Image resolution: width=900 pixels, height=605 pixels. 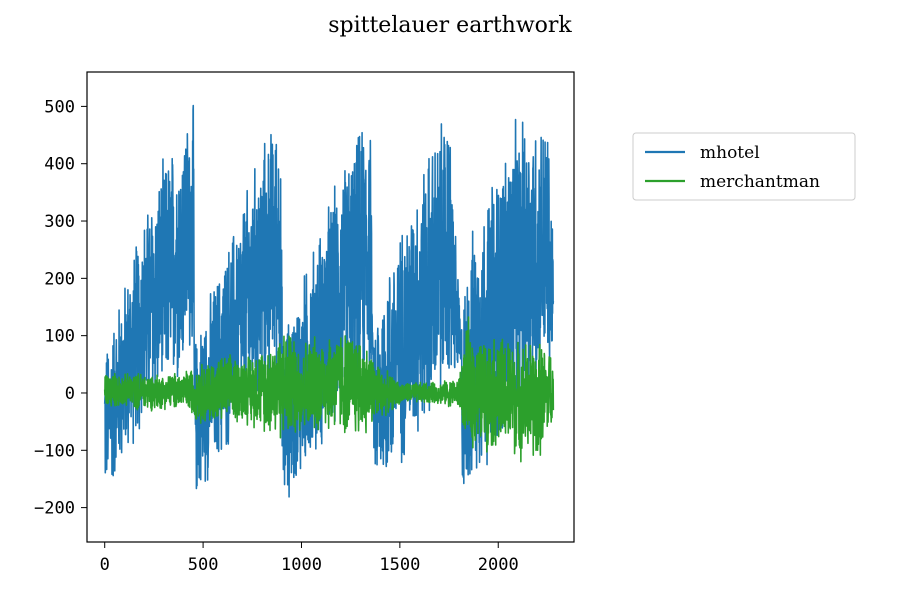 What do you see at coordinates (329, 389) in the screenshot?
I see `series-line-merchantman` at bounding box center [329, 389].